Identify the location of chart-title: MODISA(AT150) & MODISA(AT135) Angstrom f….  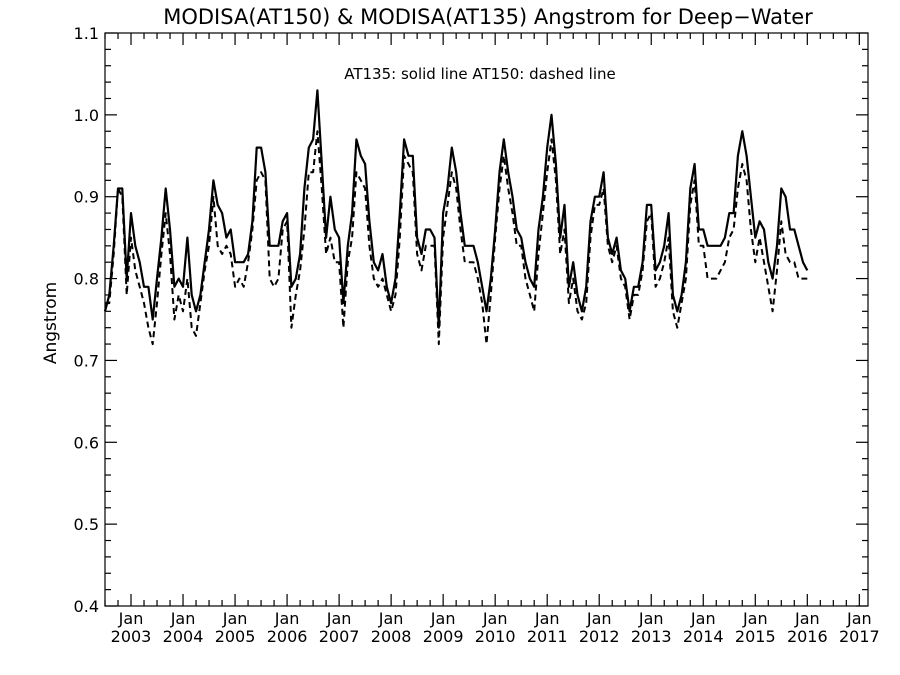
(488, 17).